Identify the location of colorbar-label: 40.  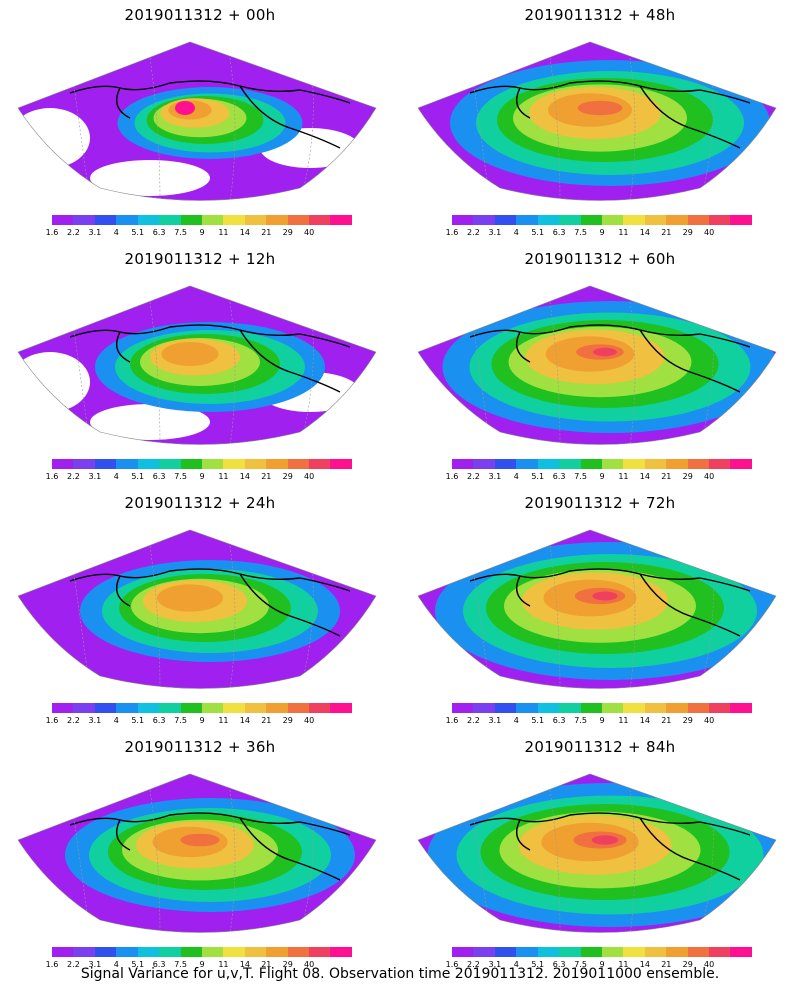
(309, 964).